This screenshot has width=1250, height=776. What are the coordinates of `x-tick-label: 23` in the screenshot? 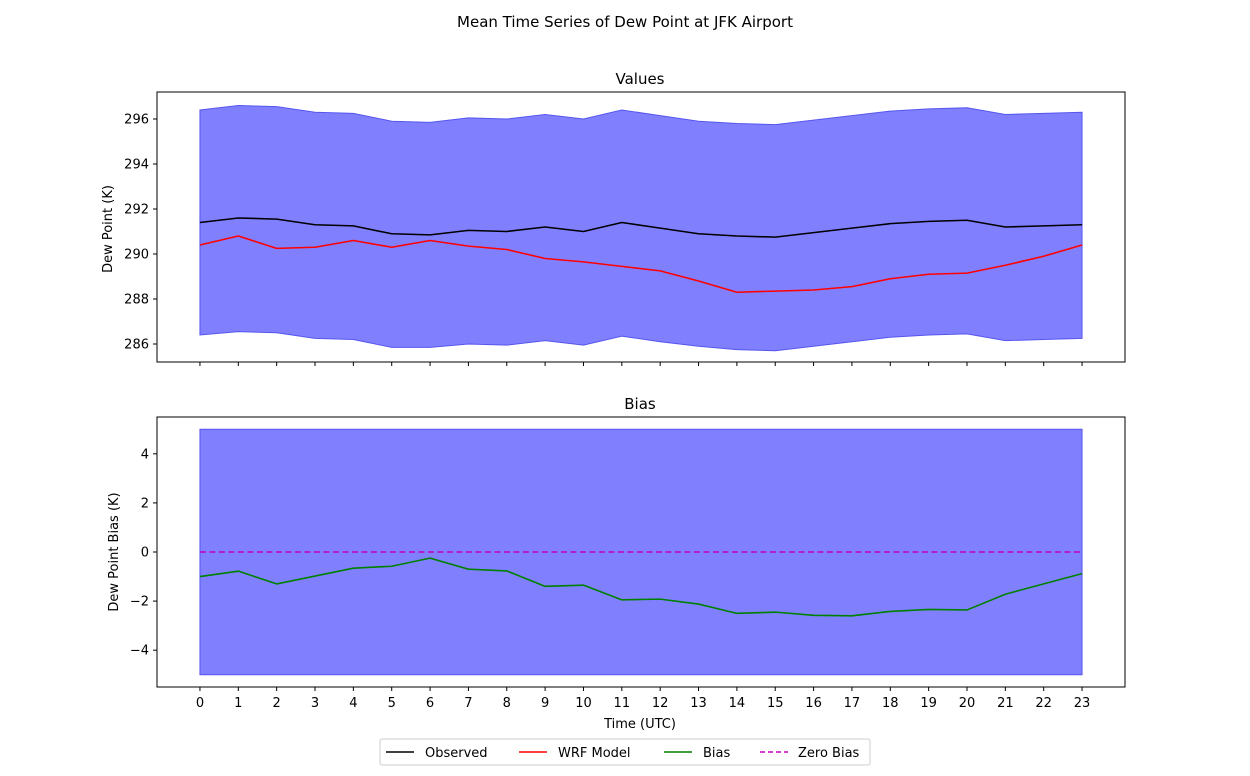 It's located at (1082, 703).